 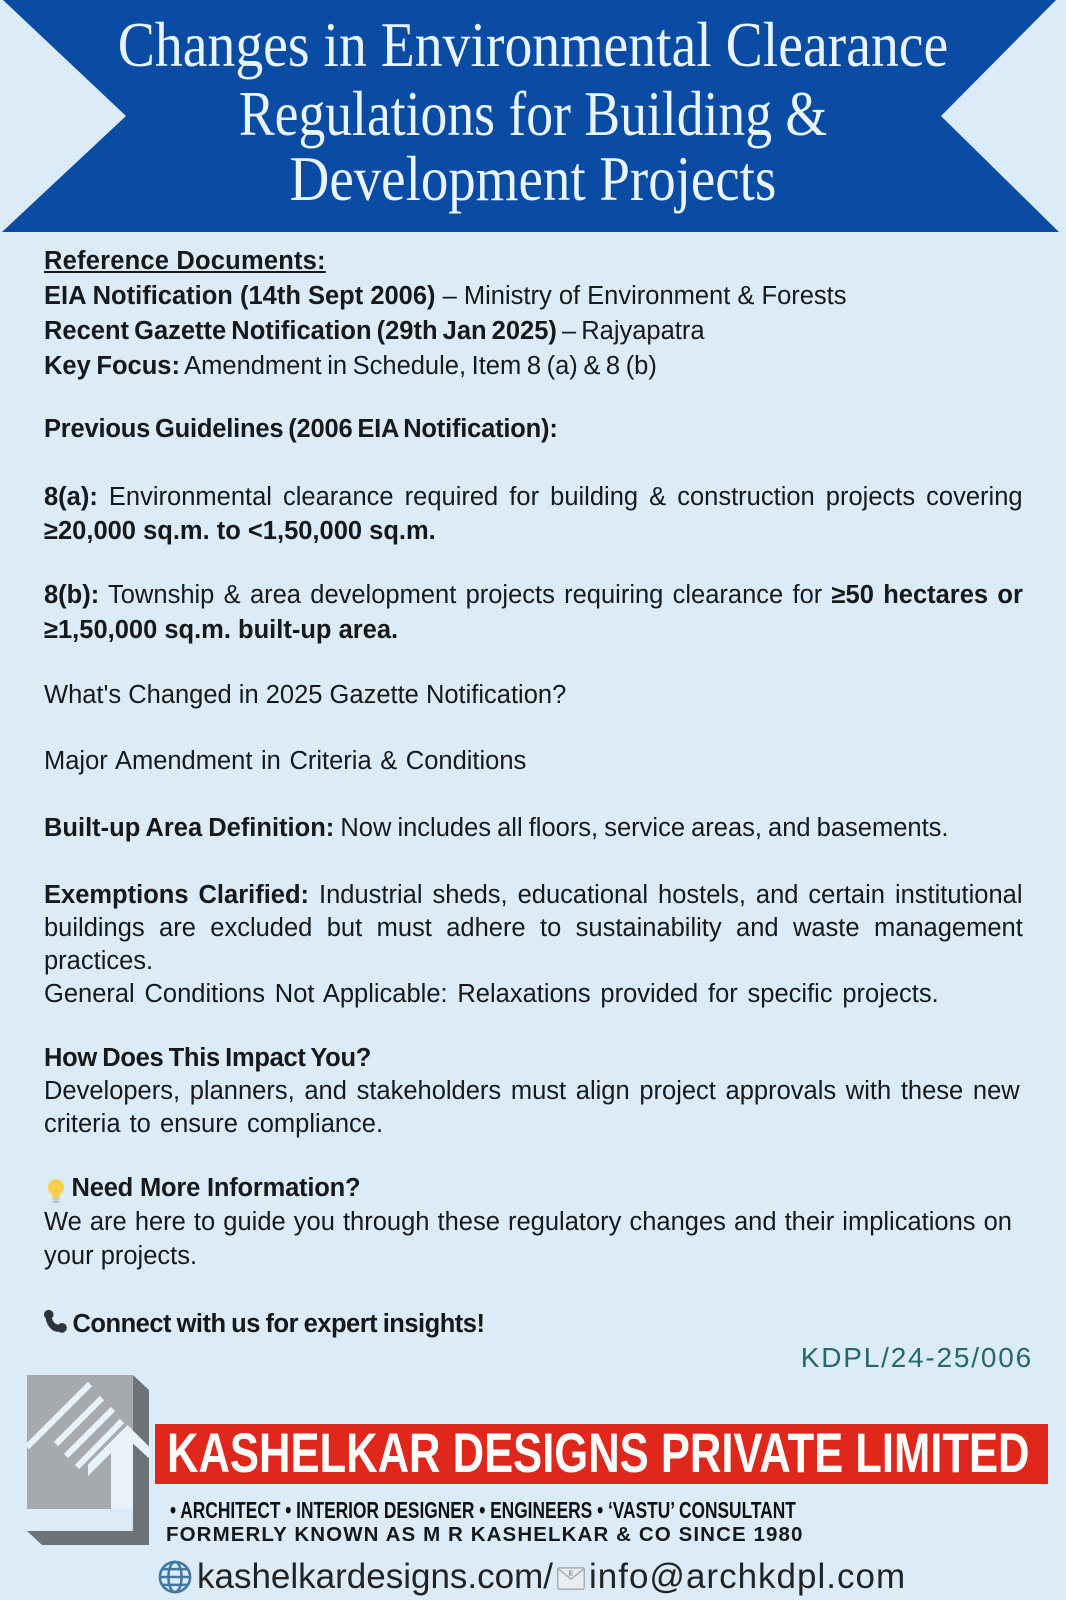 What do you see at coordinates (571, 1573) in the screenshot?
I see `svg-text: E` at bounding box center [571, 1573].